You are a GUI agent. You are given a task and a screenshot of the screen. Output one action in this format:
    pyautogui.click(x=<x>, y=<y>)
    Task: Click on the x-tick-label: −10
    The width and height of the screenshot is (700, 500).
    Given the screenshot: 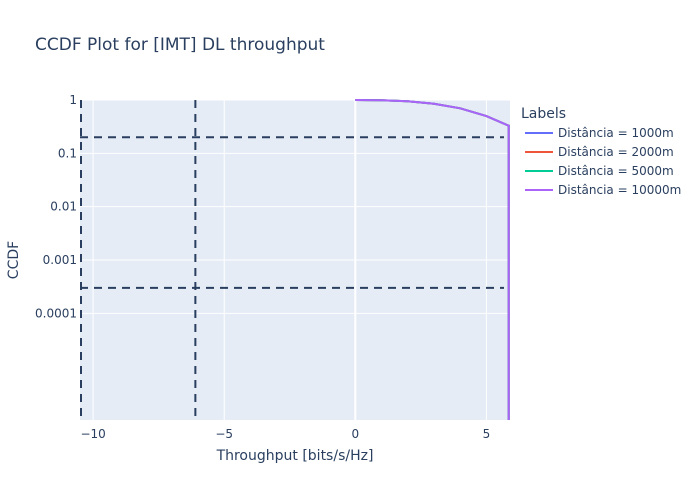 What is the action you would take?
    pyautogui.click(x=92, y=434)
    